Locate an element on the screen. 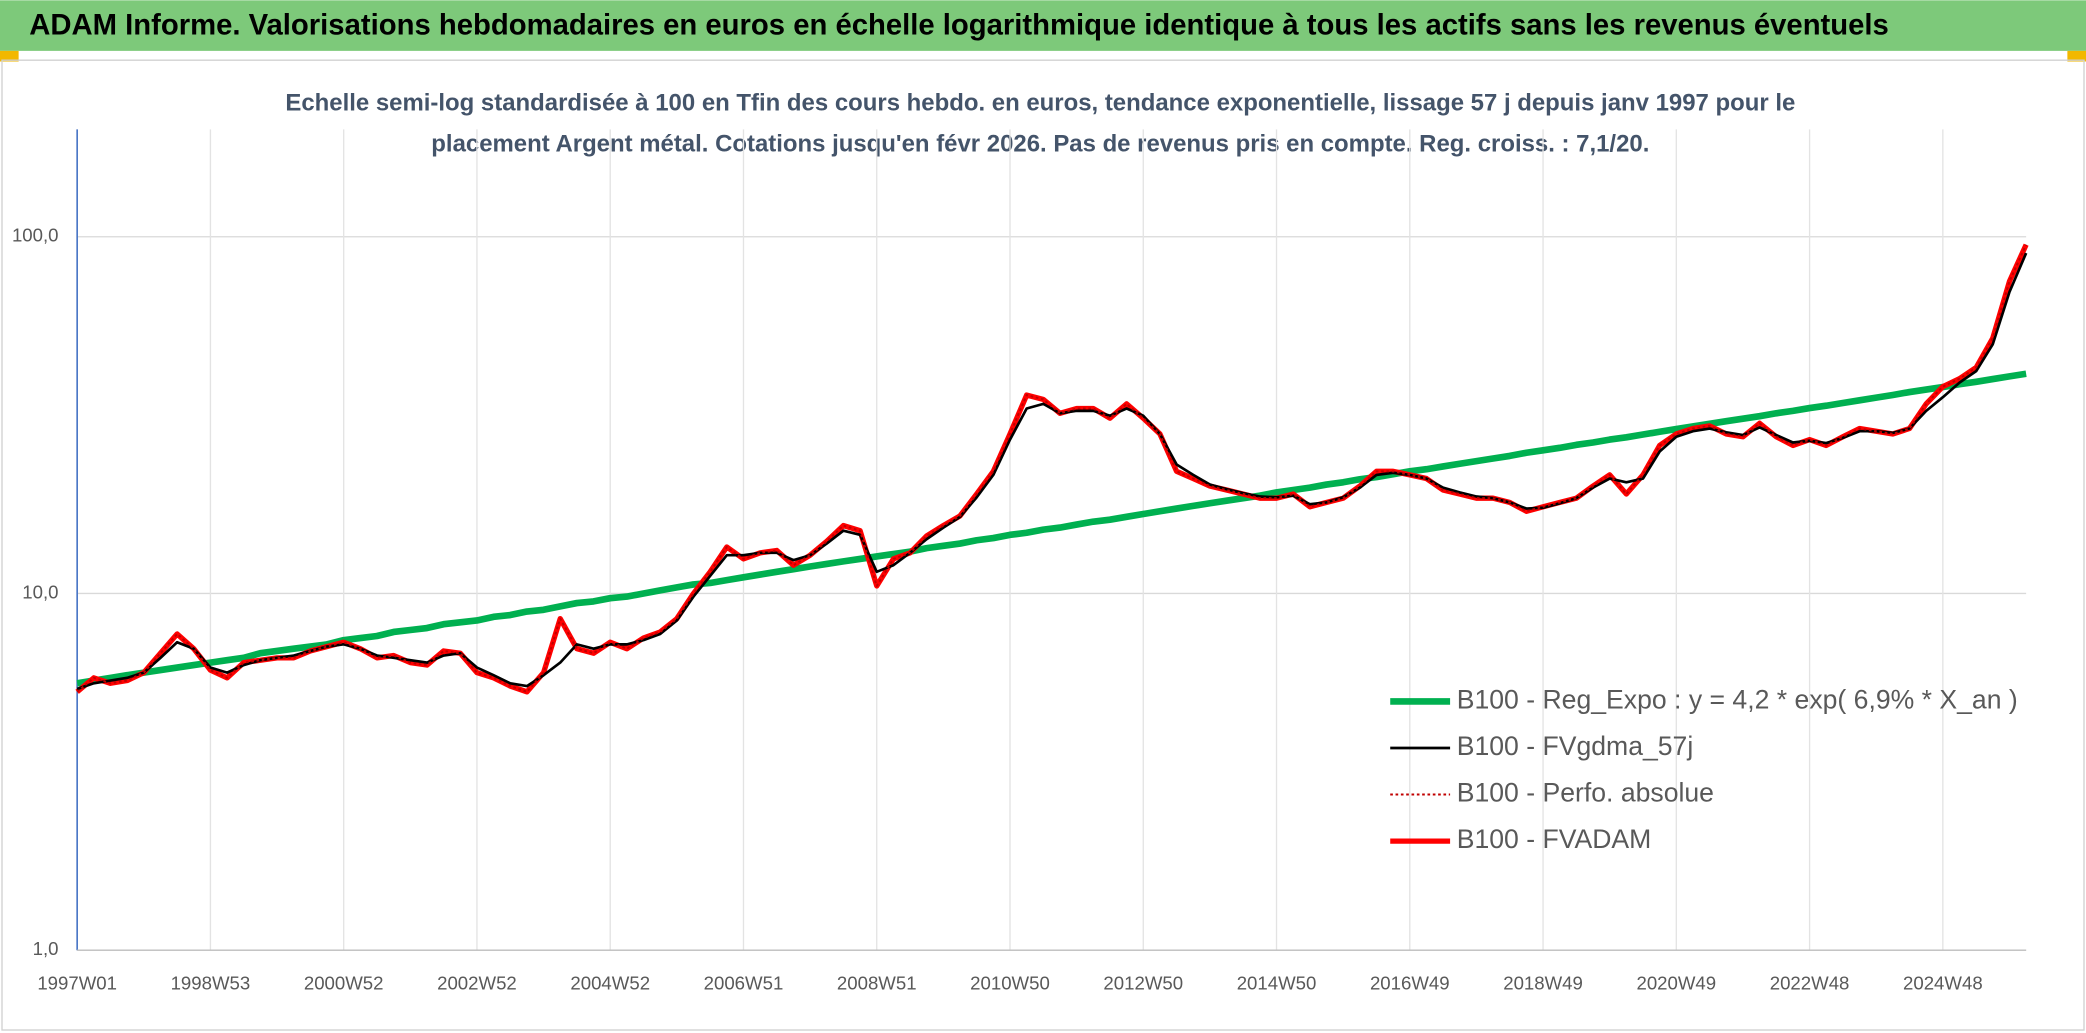 The height and width of the screenshot is (1033, 2086). x-tick-label: 1997W01 is located at coordinates (77, 983).